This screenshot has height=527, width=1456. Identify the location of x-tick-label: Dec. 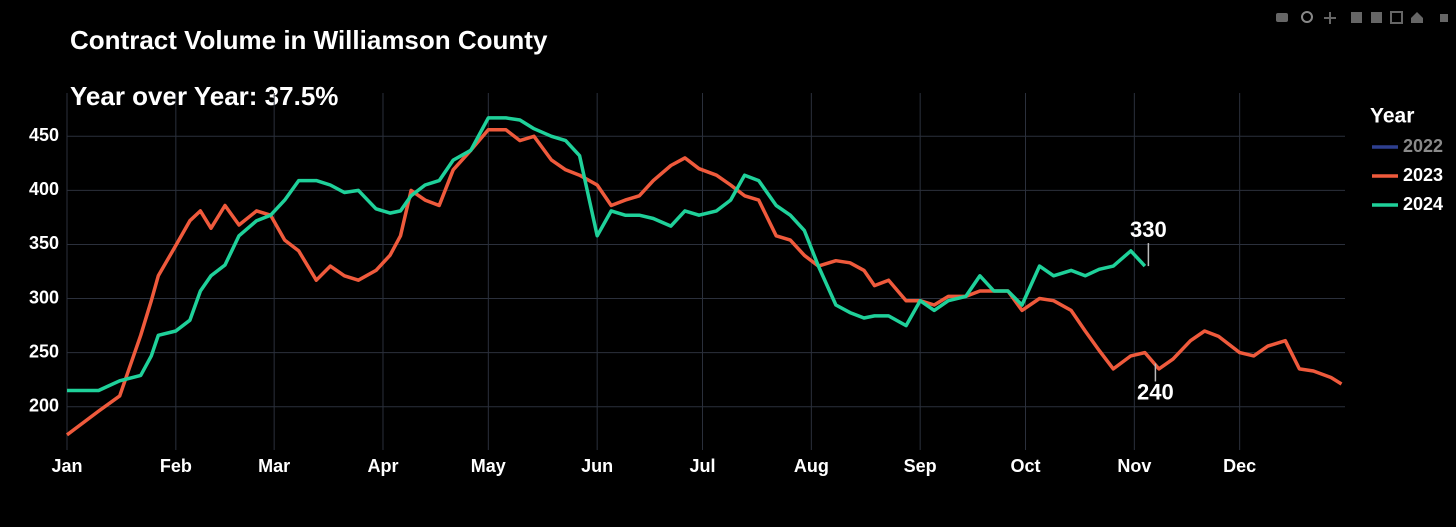
(1239, 466).